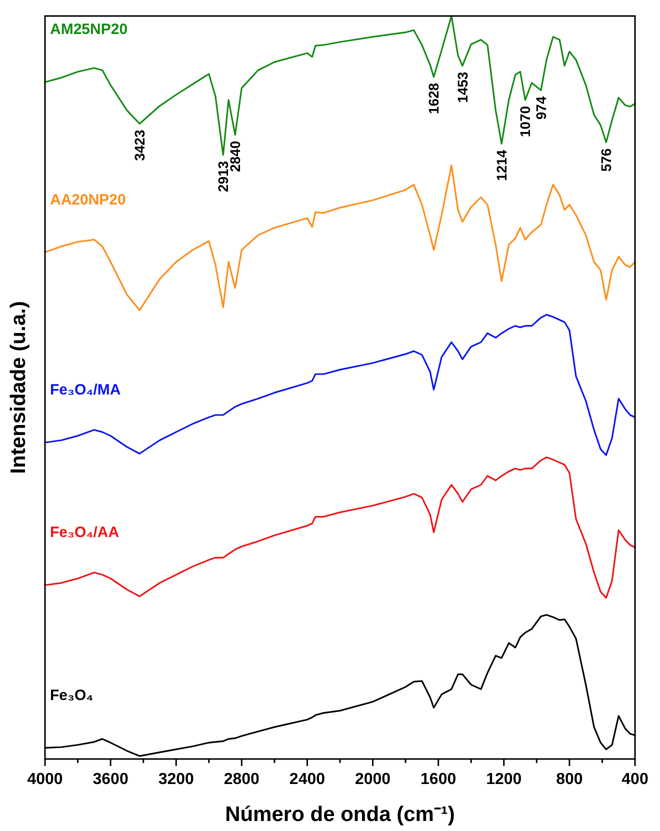 Image resolution: width=660 pixels, height=831 pixels. What do you see at coordinates (525, 122) in the screenshot?
I see `annotation: 1070` at bounding box center [525, 122].